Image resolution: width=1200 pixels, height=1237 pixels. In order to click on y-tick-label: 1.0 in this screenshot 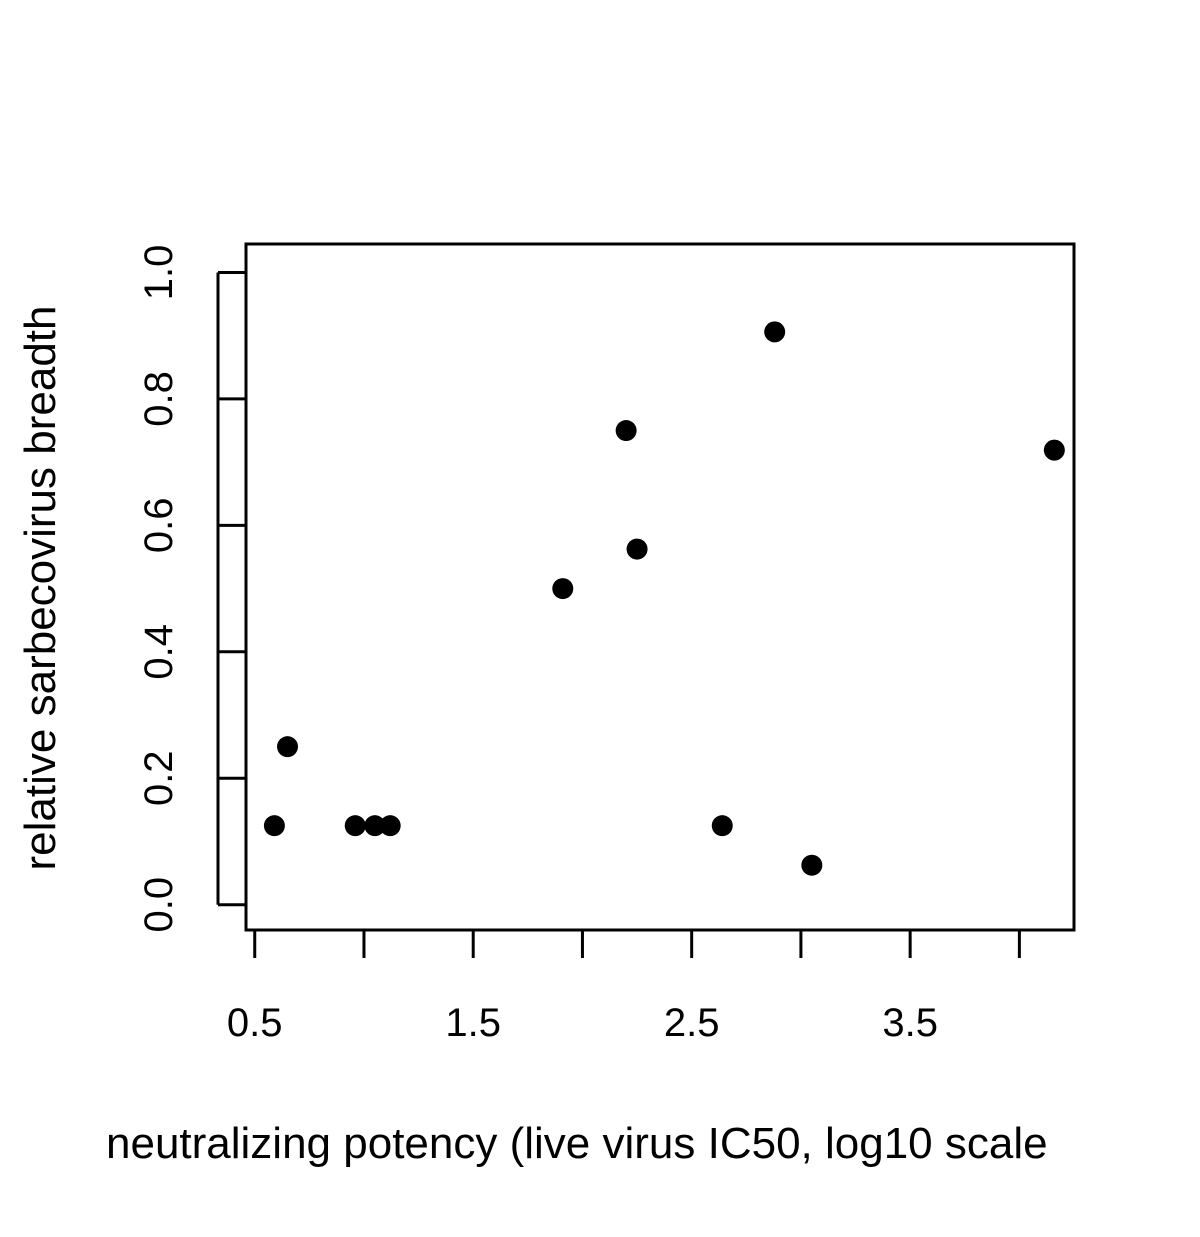, I will do `click(159, 273)`.